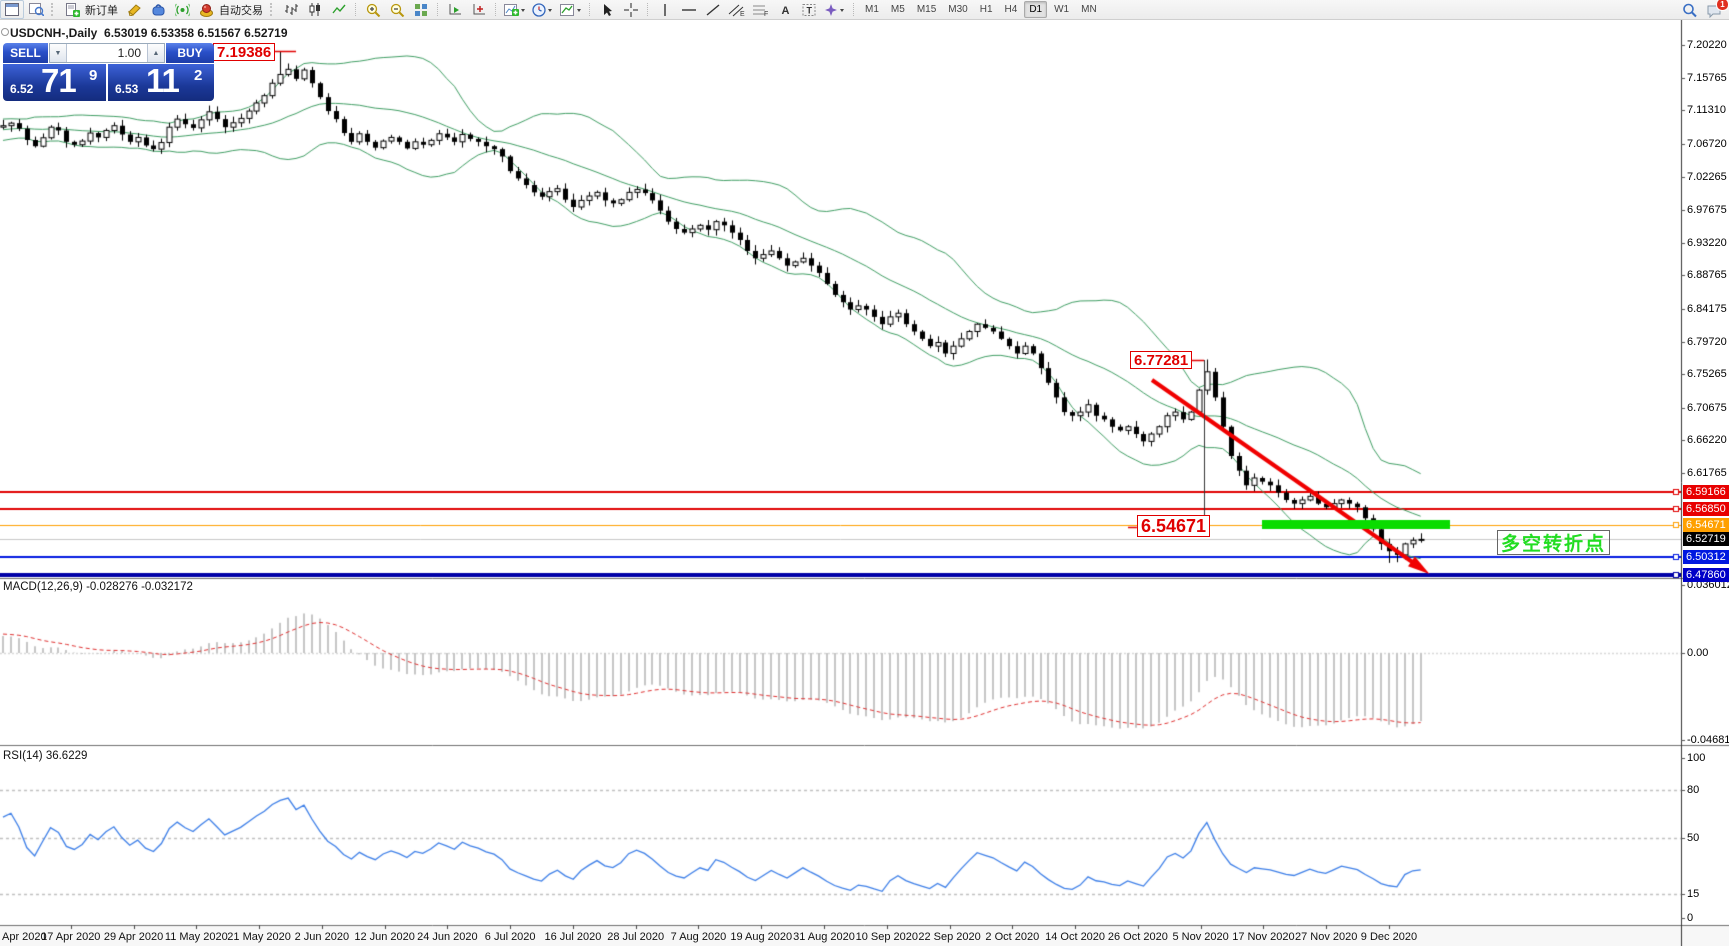  I want to click on price-line-label: 6.54671, so click(1706, 525).